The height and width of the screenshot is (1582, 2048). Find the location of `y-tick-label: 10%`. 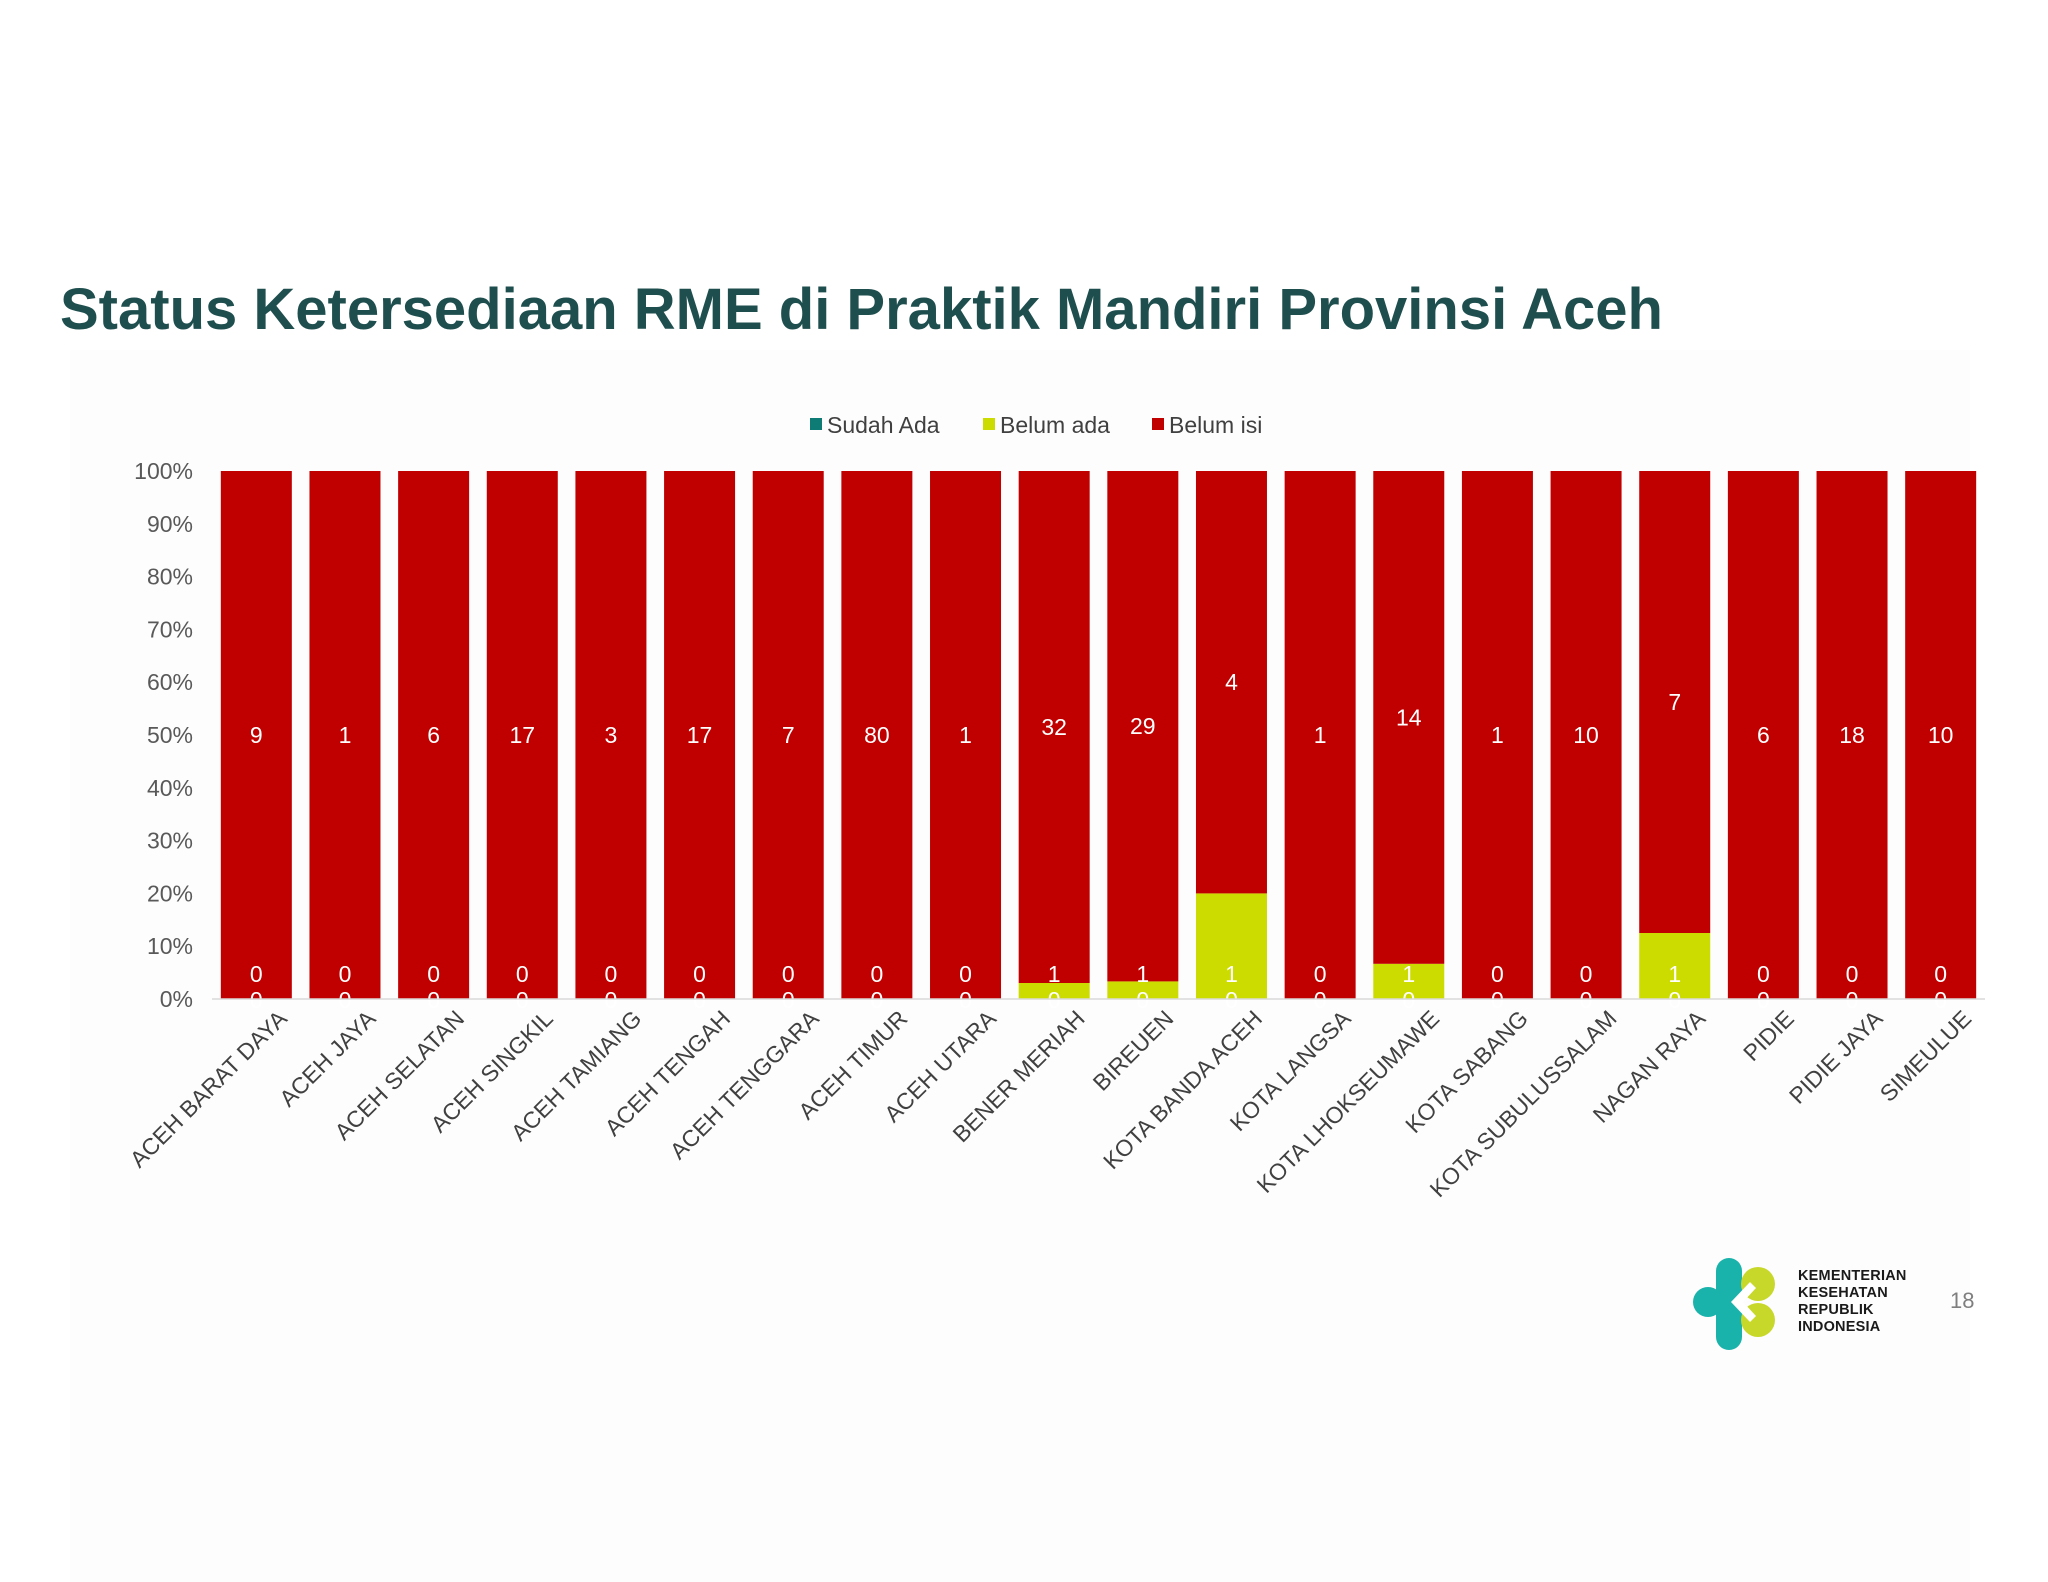

y-tick-label: 10% is located at coordinates (170, 946).